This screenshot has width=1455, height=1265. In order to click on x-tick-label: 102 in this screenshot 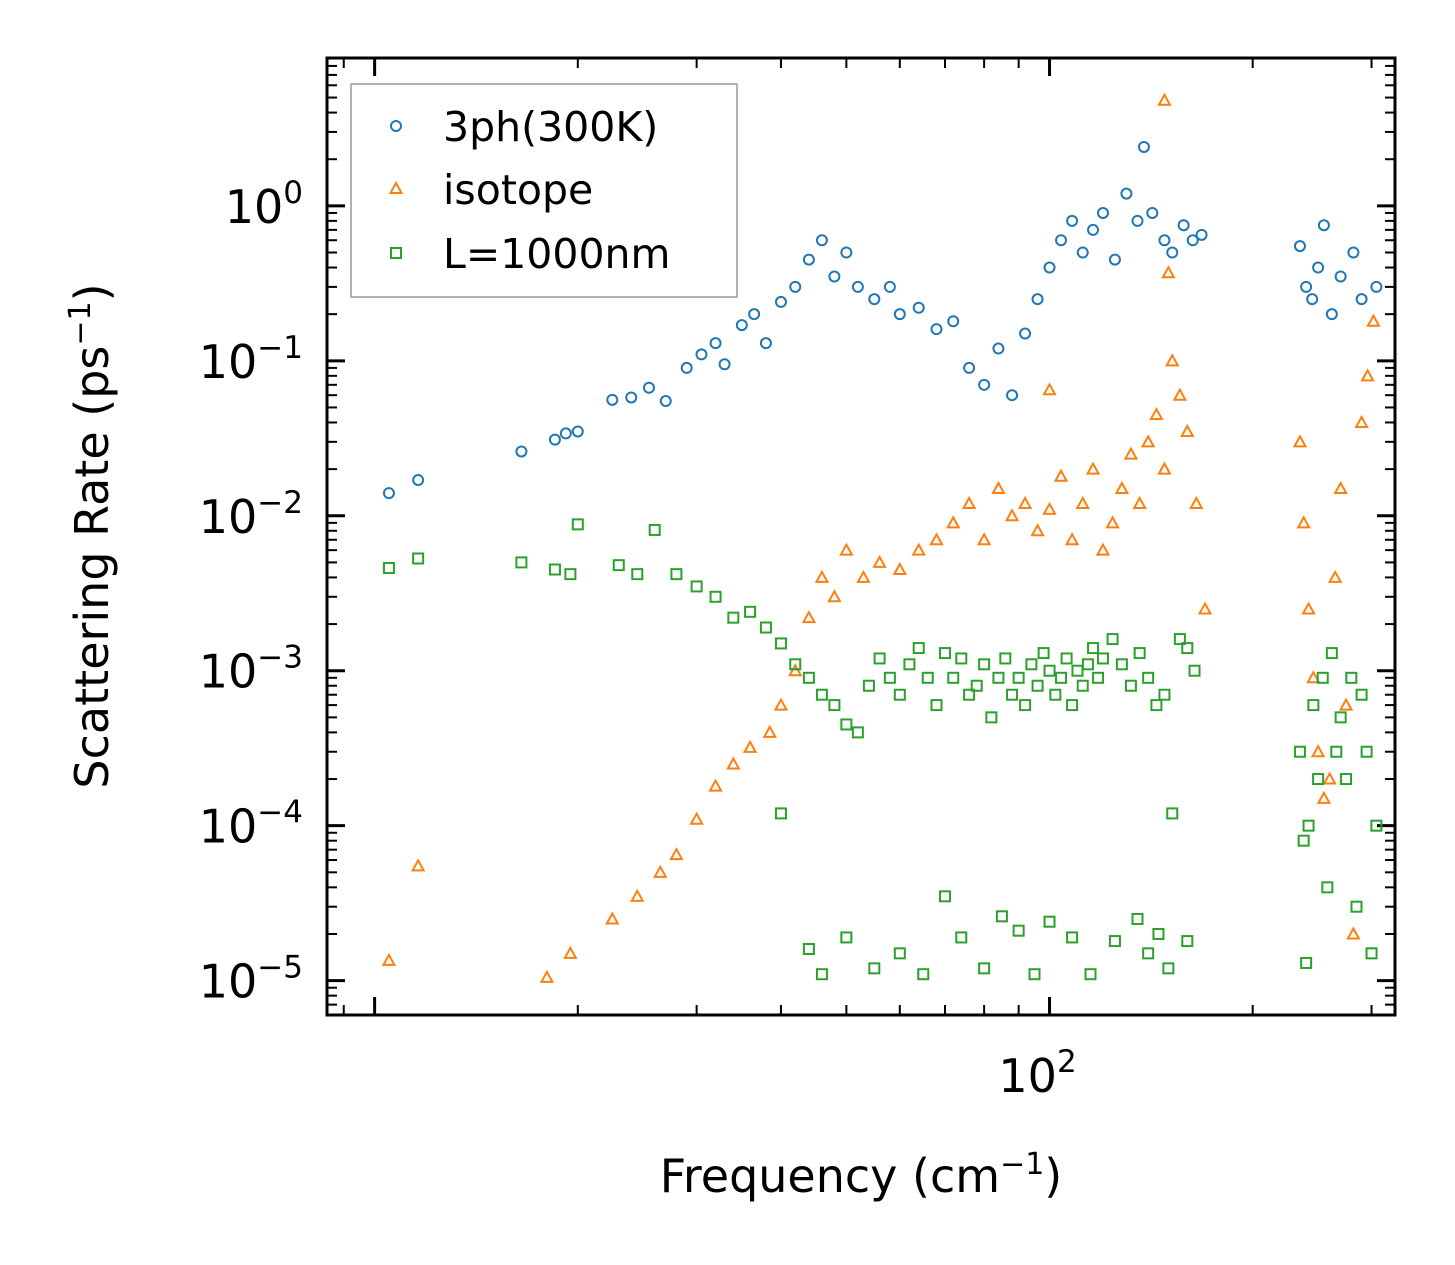, I will do `click(1037, 1073)`.